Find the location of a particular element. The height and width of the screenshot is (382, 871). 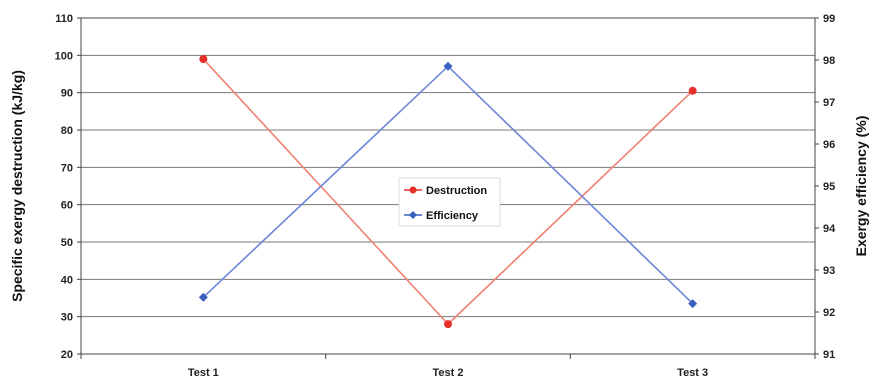

legend-destruction-label: Destruction is located at coordinates (456, 191).